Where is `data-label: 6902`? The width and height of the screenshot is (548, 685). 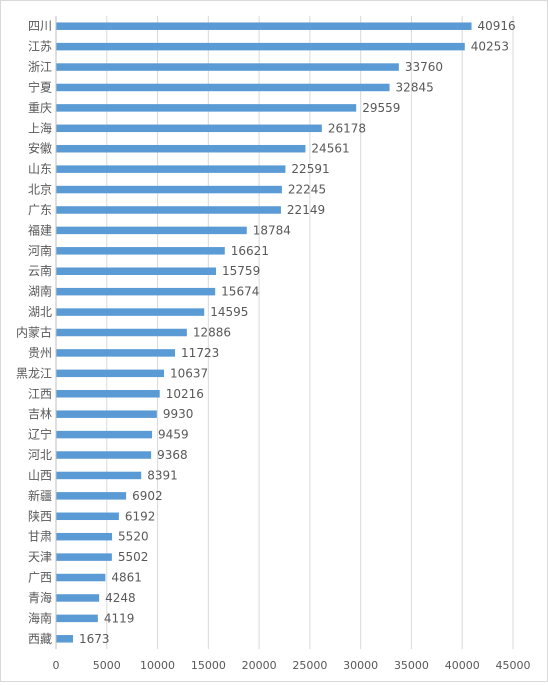
data-label: 6902 is located at coordinates (147, 496).